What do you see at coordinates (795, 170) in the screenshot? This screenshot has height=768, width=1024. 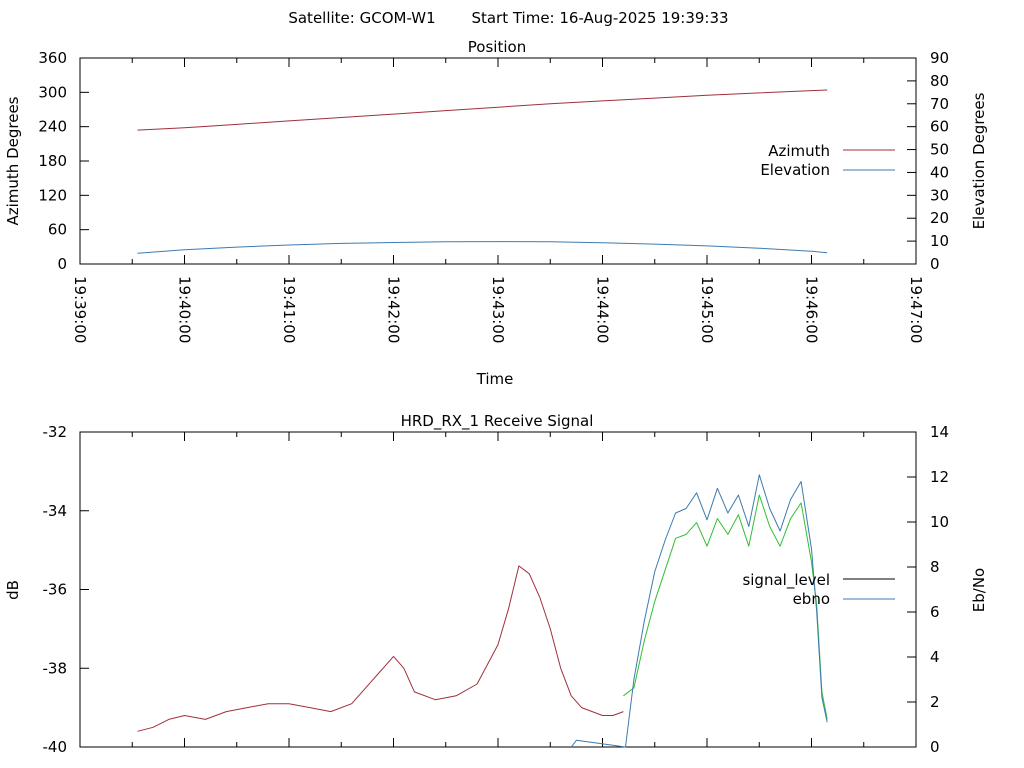 I see `legend-elevation-label: Elevation` at bounding box center [795, 170].